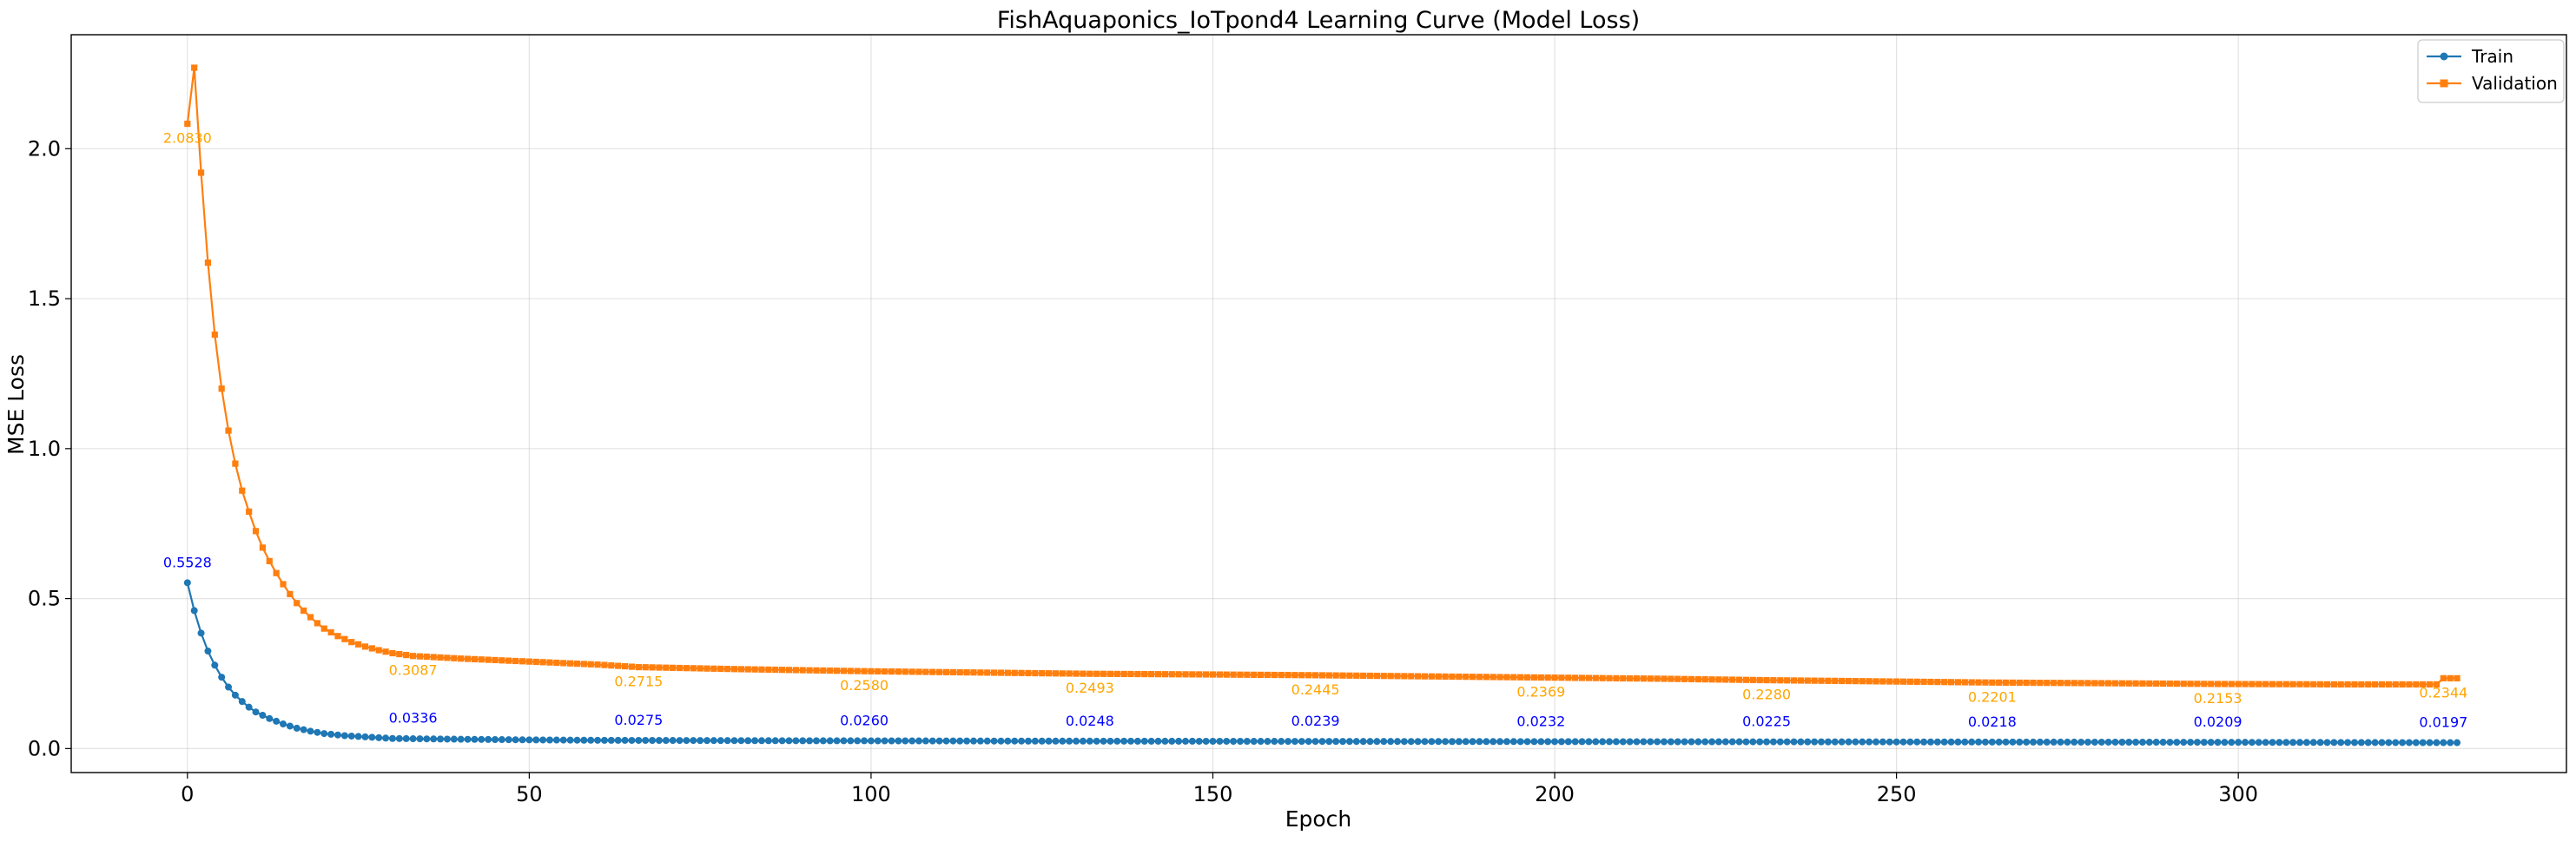 This screenshot has width=2576, height=842. I want to click on data-label: 0.0197, so click(2443, 722).